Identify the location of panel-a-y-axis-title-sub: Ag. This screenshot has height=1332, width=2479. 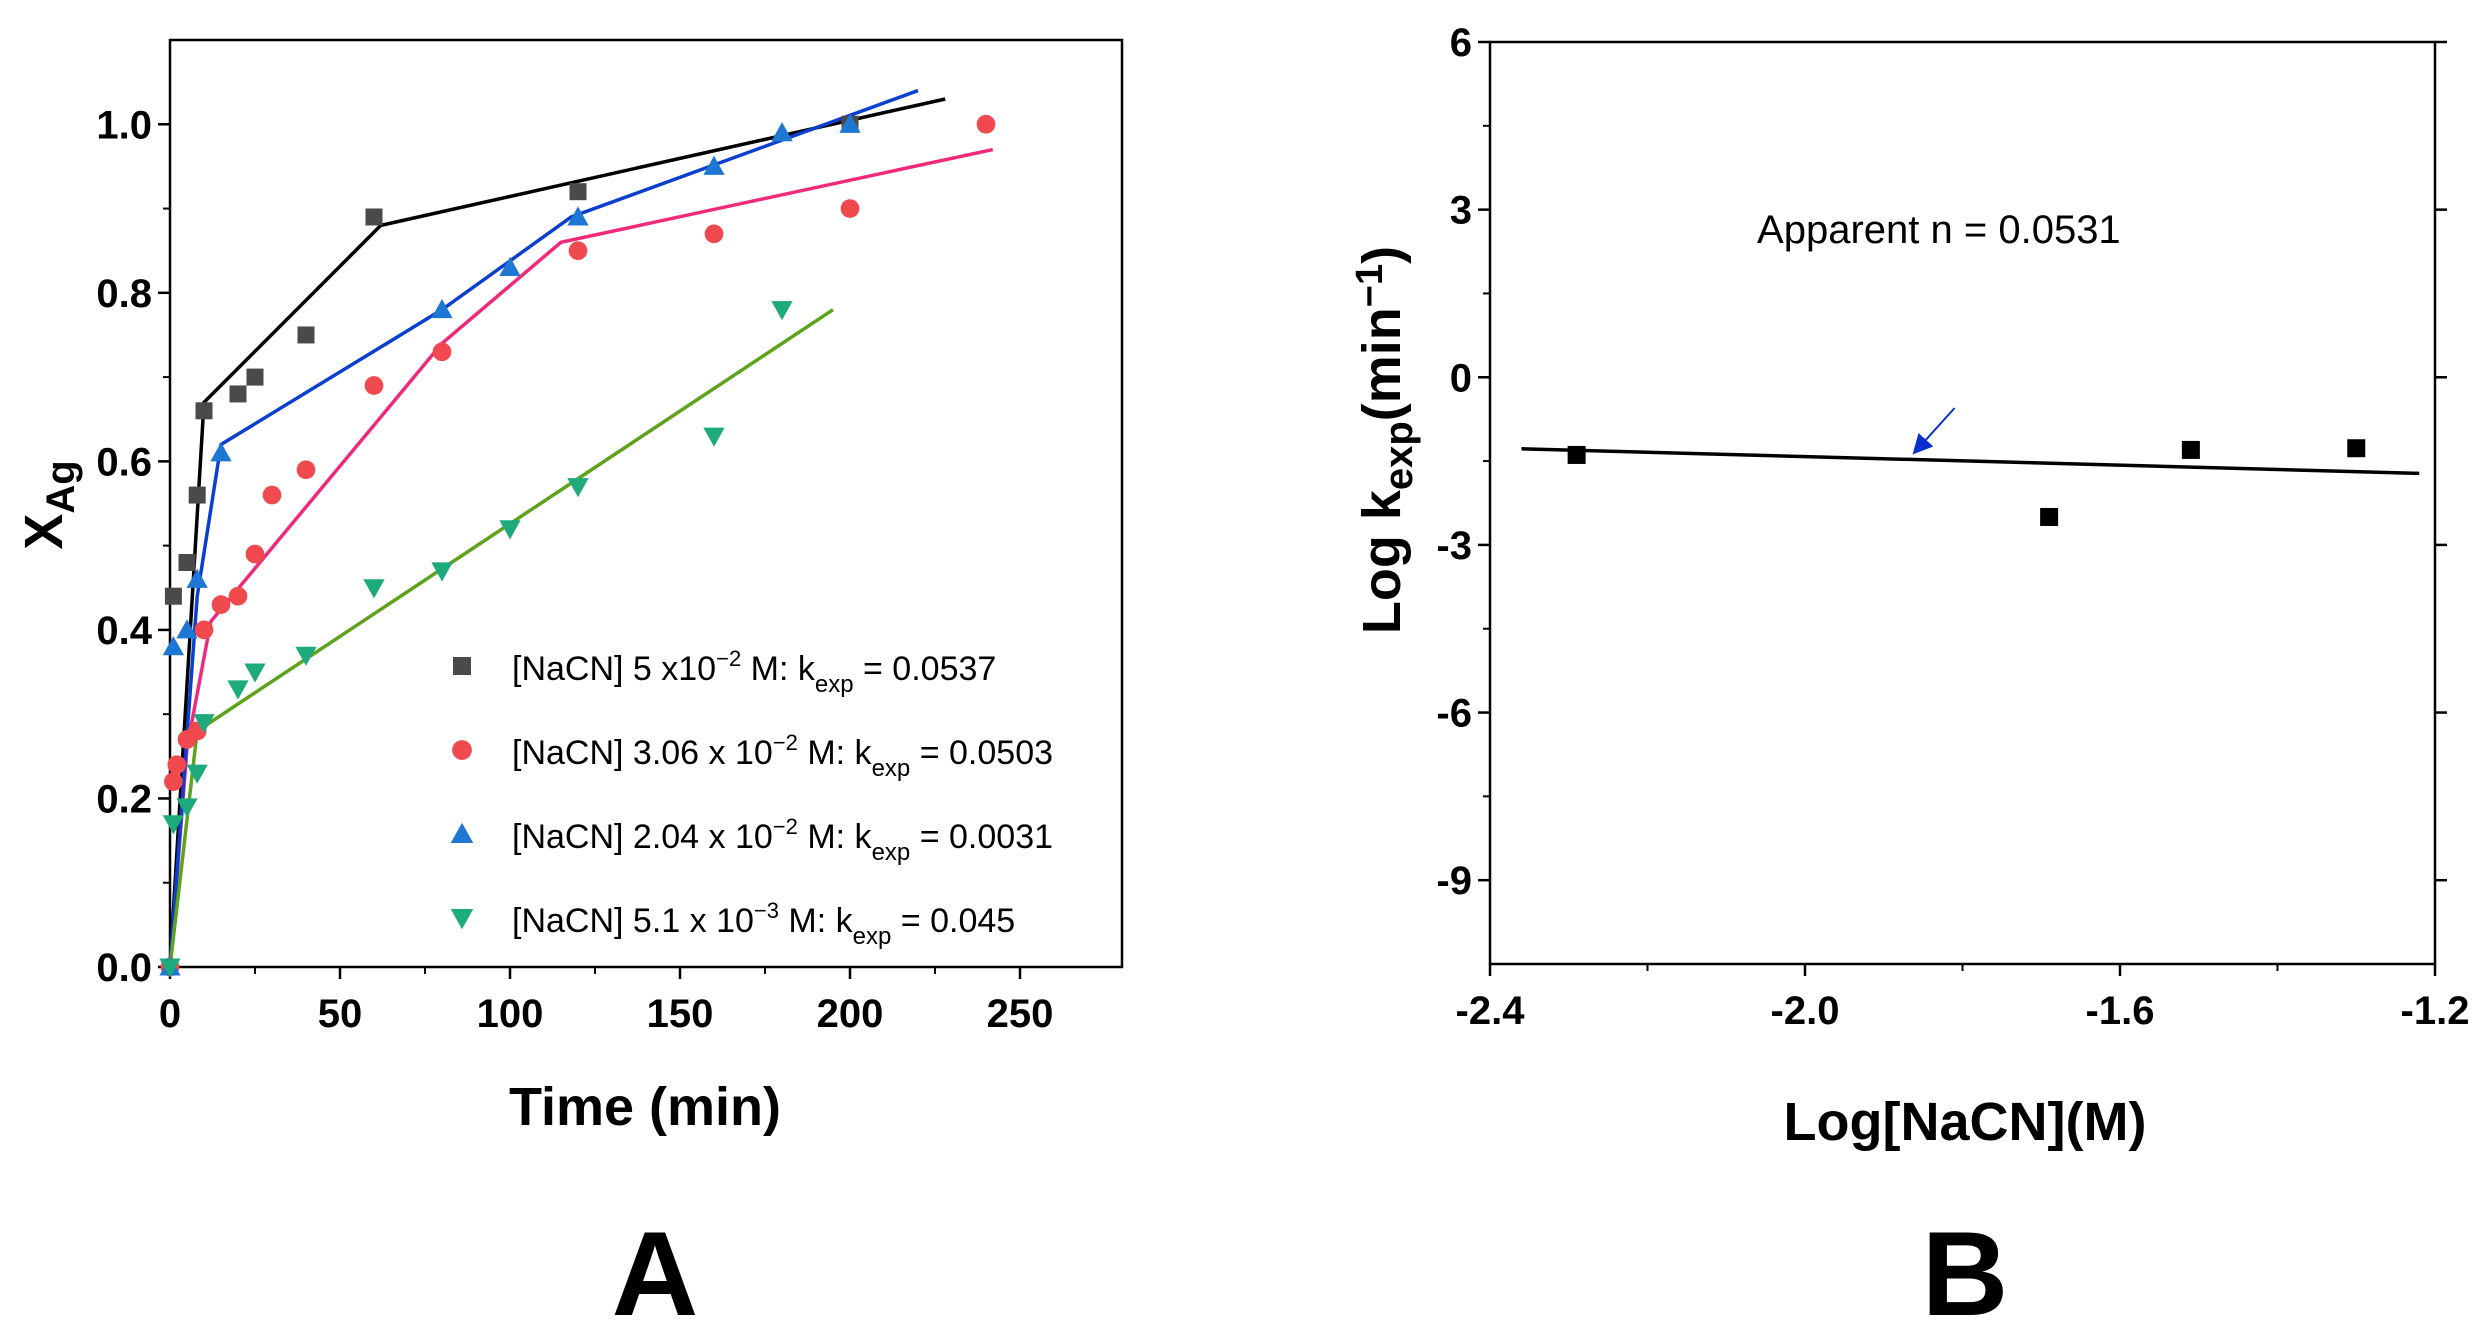
(61, 486).